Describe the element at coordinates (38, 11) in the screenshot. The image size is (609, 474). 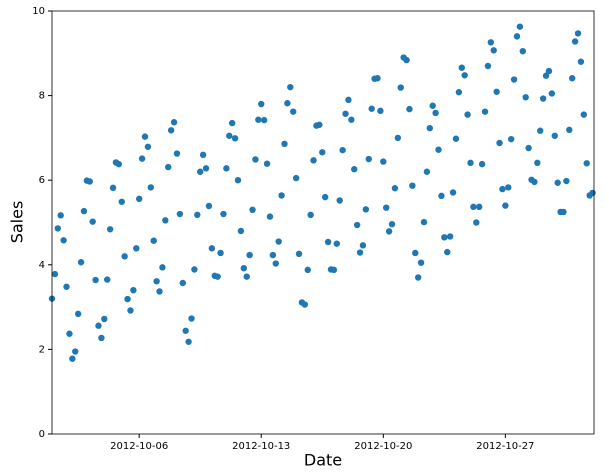
I see `y-tick-label: 10` at that location.